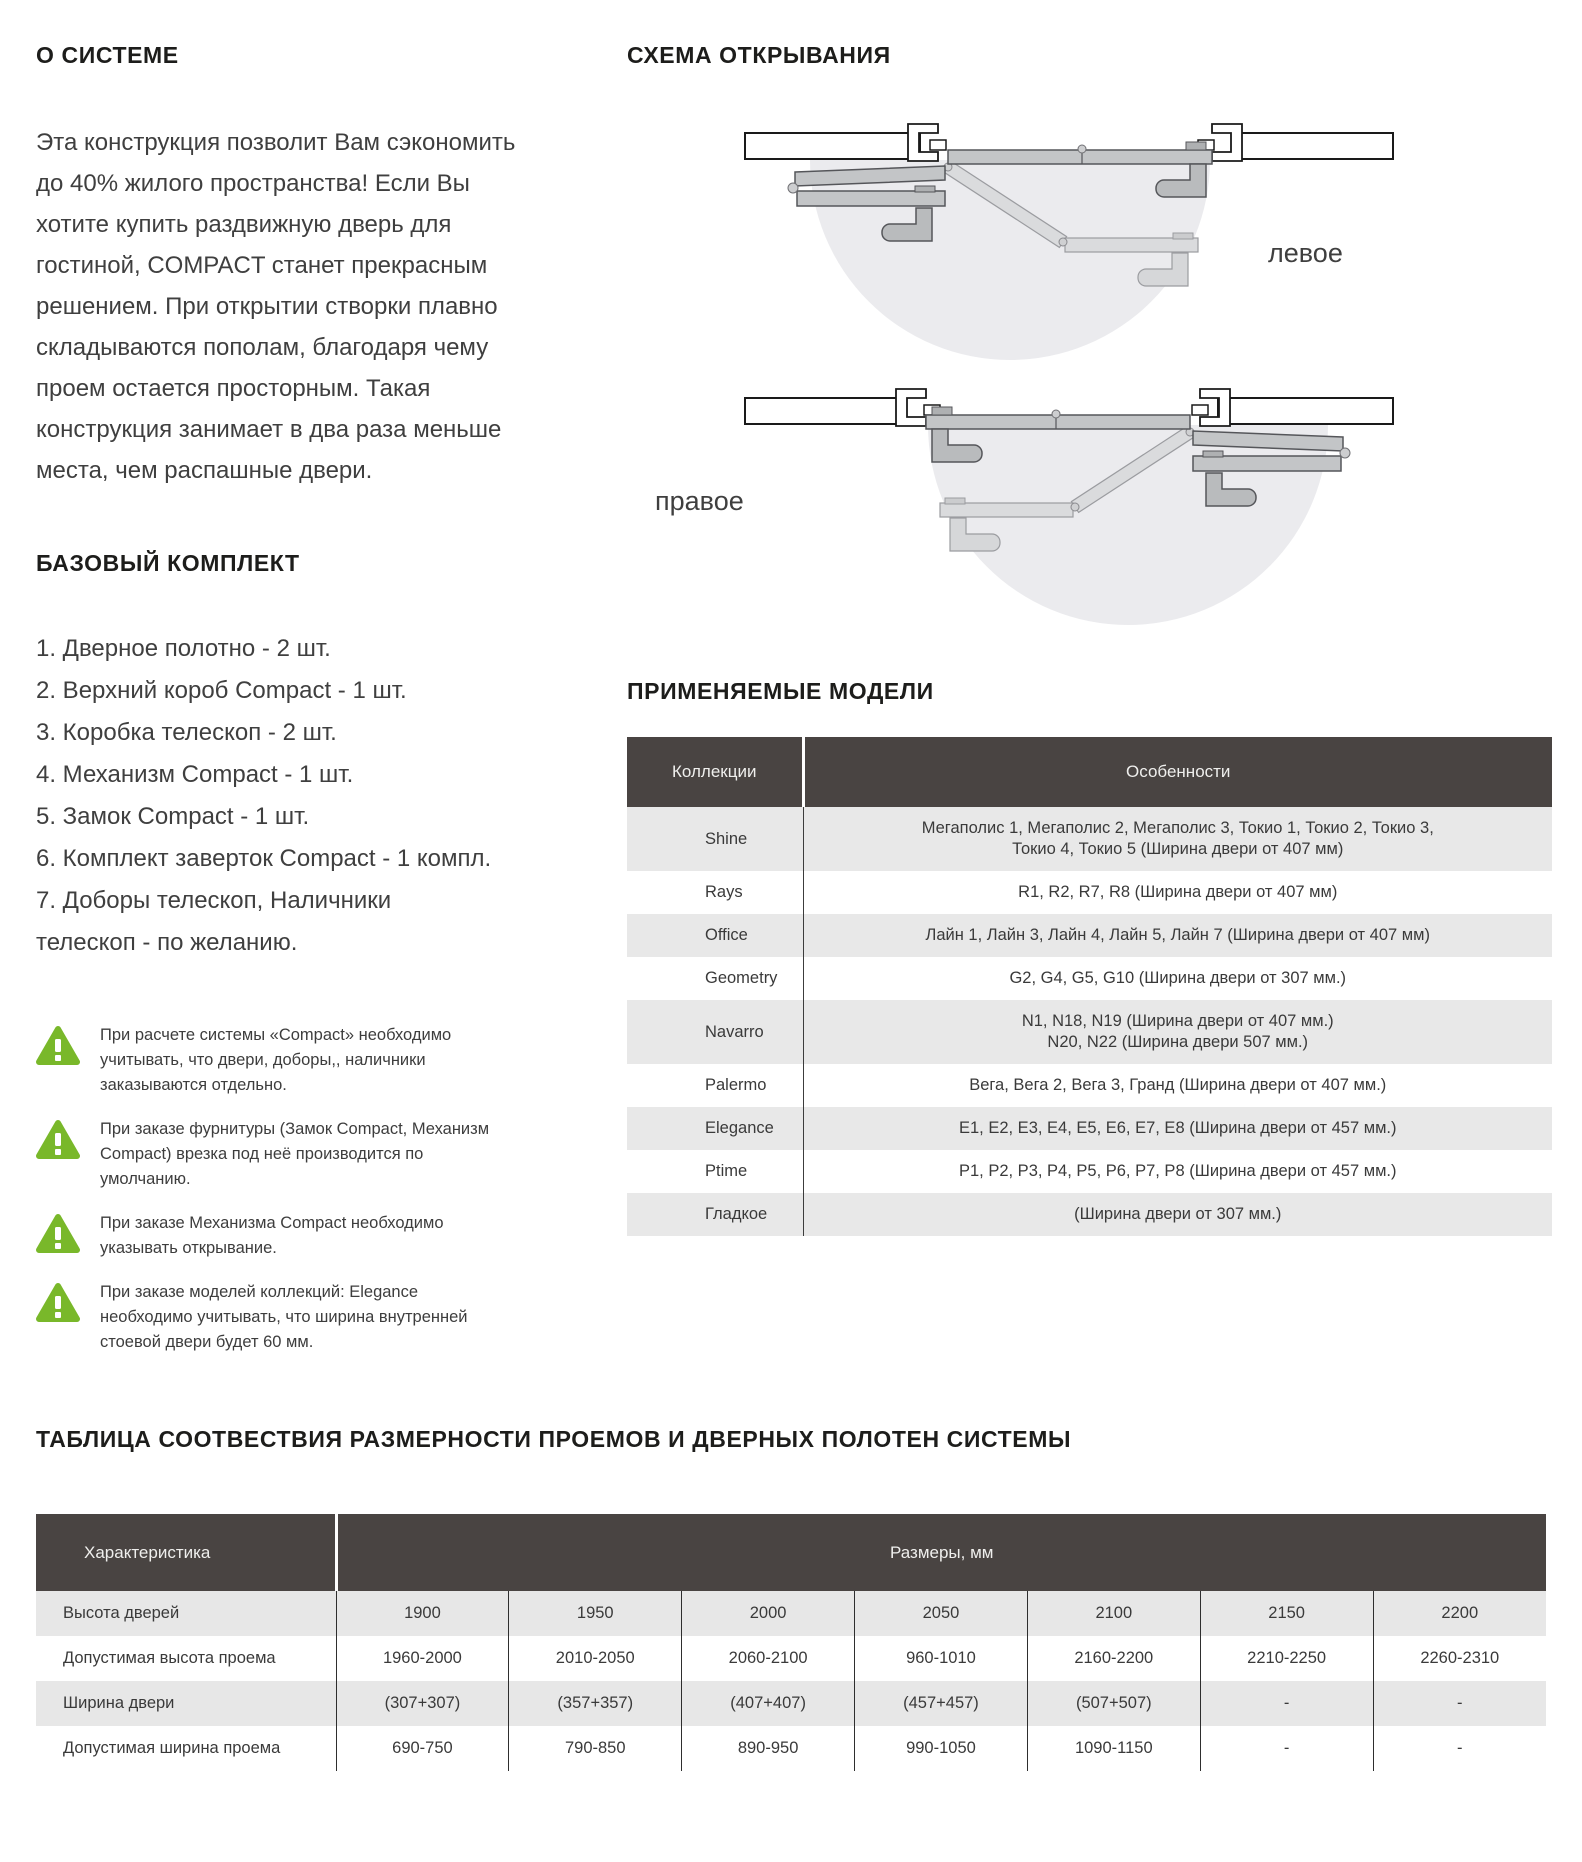 The image size is (1582, 1862). I want to click on size-row-label: Допустимая ширина проема, so click(186, 1748).